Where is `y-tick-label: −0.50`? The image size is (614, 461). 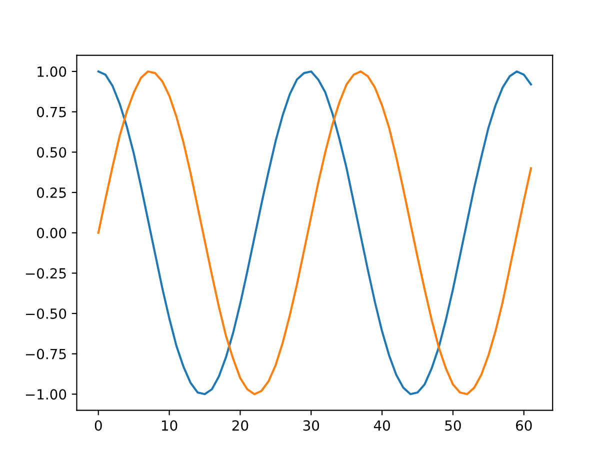
y-tick-label: −0.50 is located at coordinates (46, 313).